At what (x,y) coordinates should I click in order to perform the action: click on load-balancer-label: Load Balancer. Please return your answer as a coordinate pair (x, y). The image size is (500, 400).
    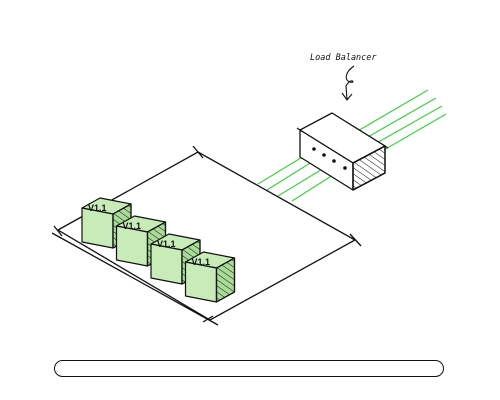
    Looking at the image, I should click on (343, 58).